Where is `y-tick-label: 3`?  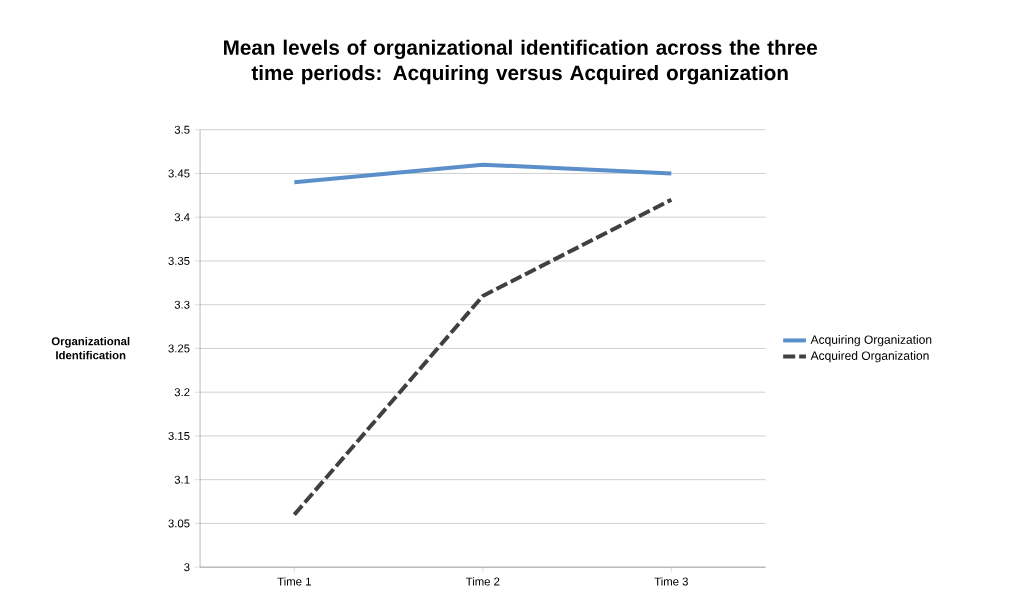
y-tick-label: 3 is located at coordinates (187, 567).